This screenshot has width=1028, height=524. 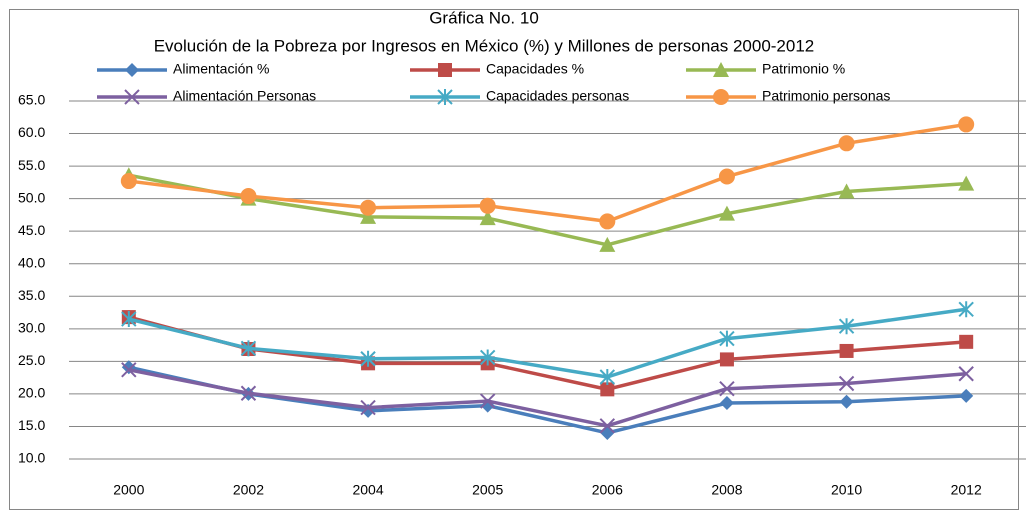 What do you see at coordinates (846, 490) in the screenshot?
I see `x-tick-label: 2010` at bounding box center [846, 490].